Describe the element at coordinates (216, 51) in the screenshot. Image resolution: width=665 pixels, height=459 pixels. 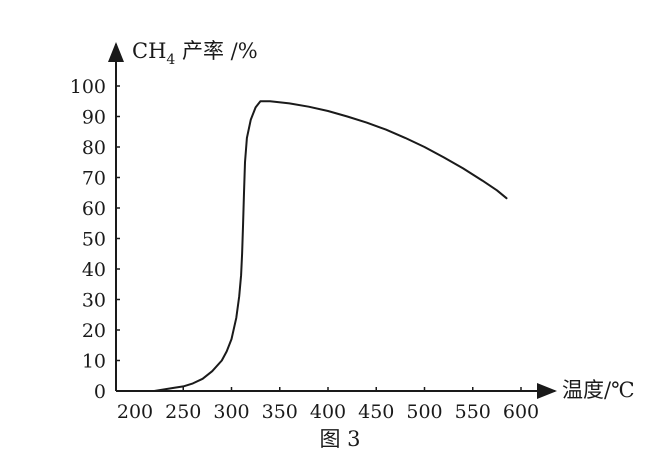
I see `y-axis-title-suffix: 产率 /%` at that location.